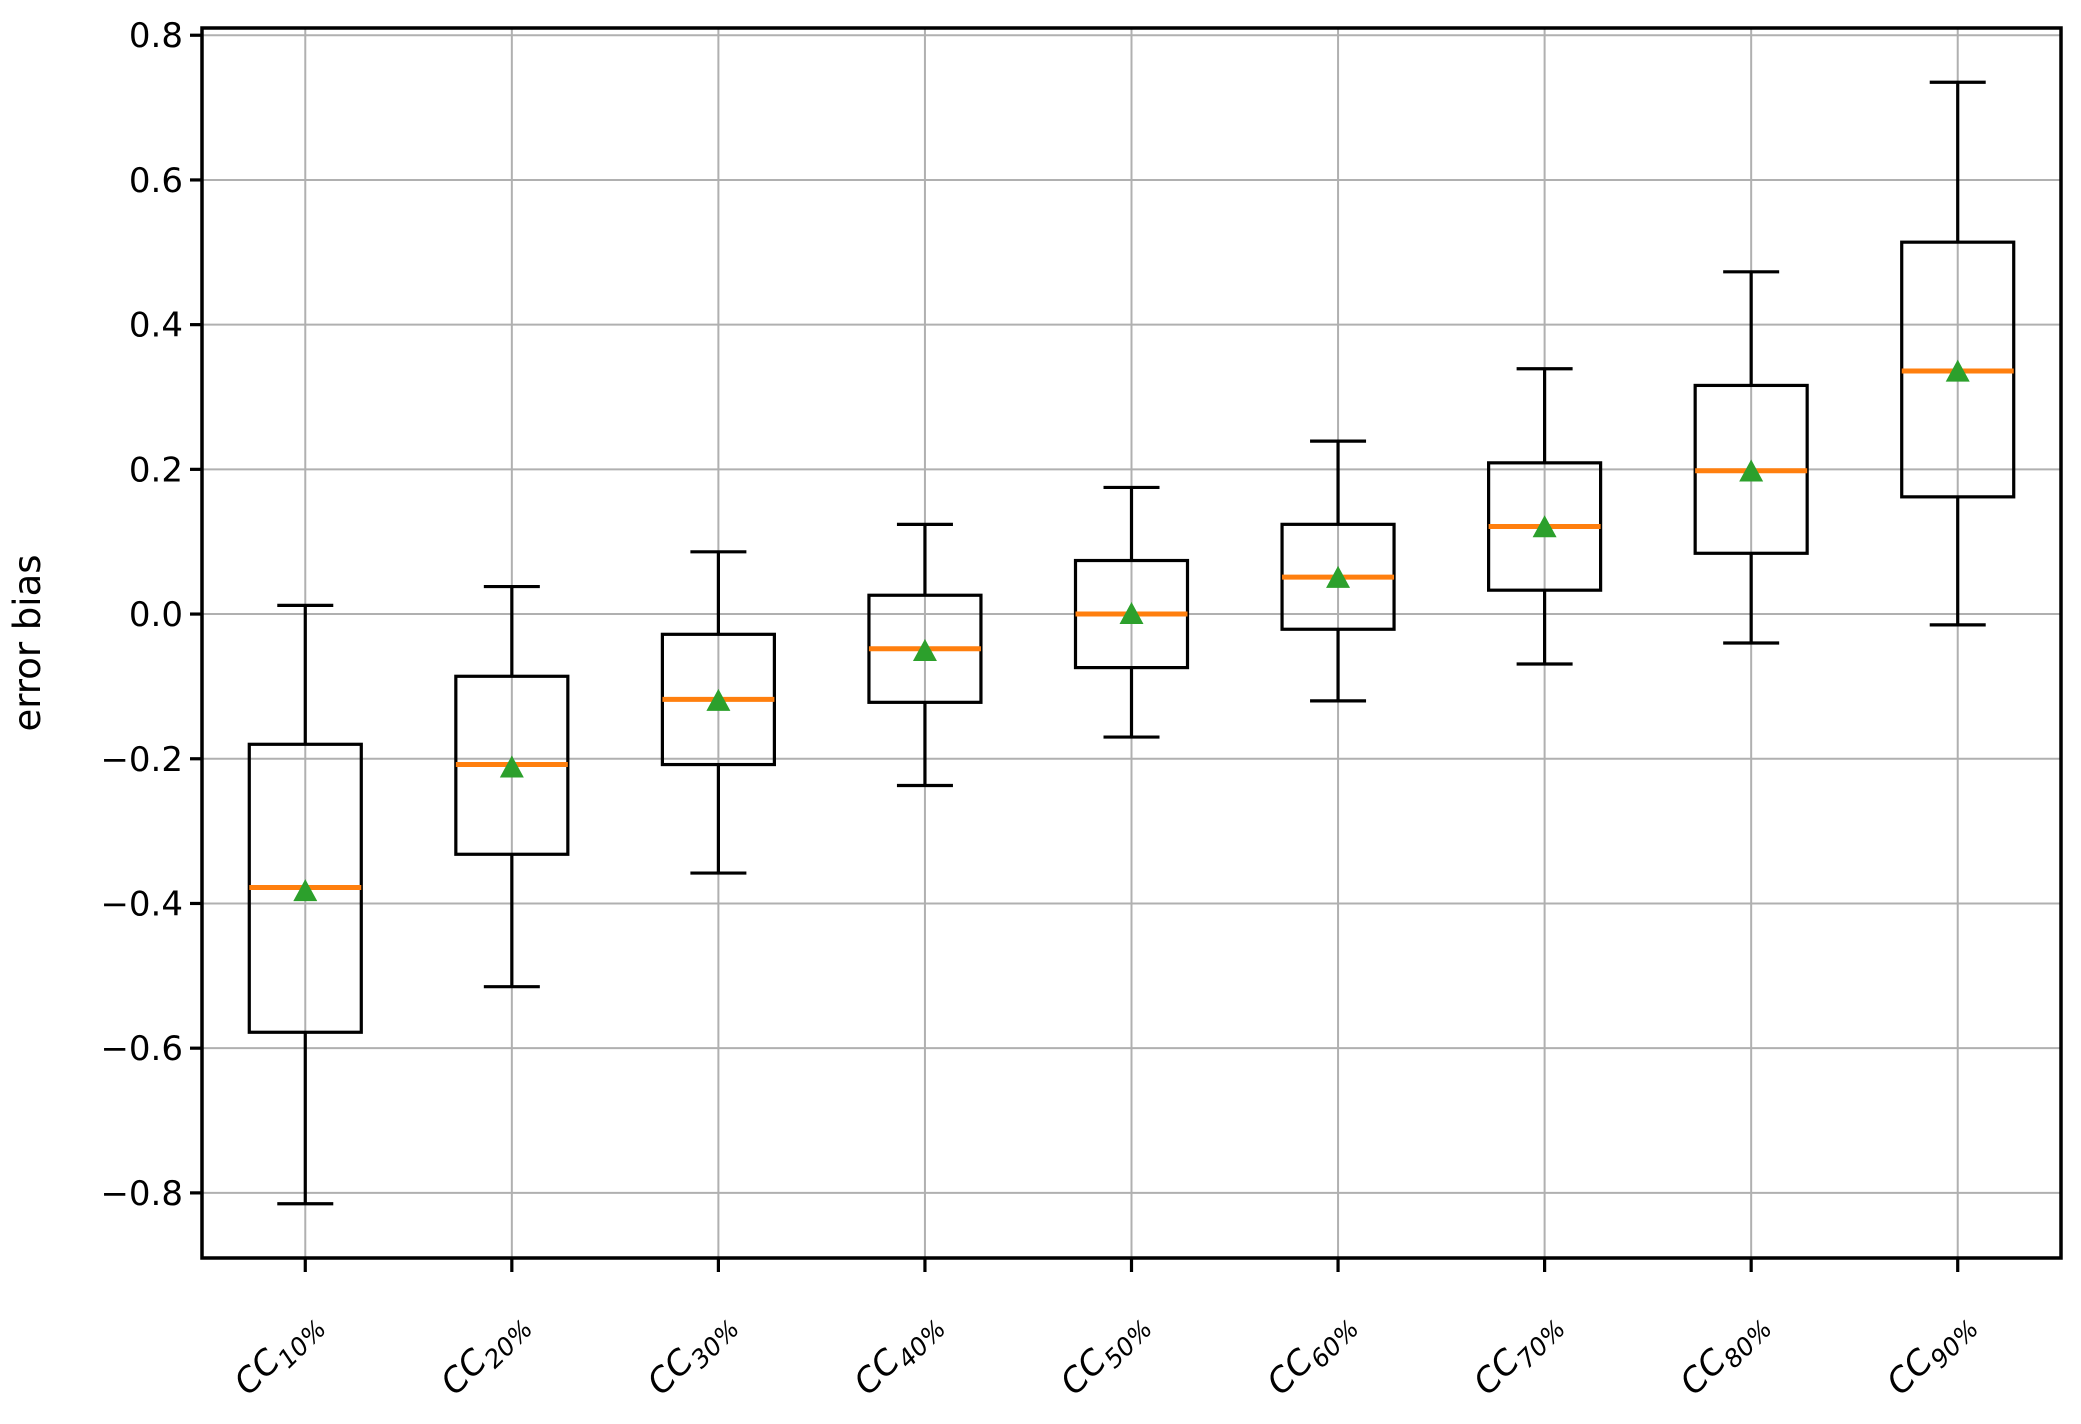  What do you see at coordinates (156, 36) in the screenshot?
I see `y-tick-label: 0.8` at bounding box center [156, 36].